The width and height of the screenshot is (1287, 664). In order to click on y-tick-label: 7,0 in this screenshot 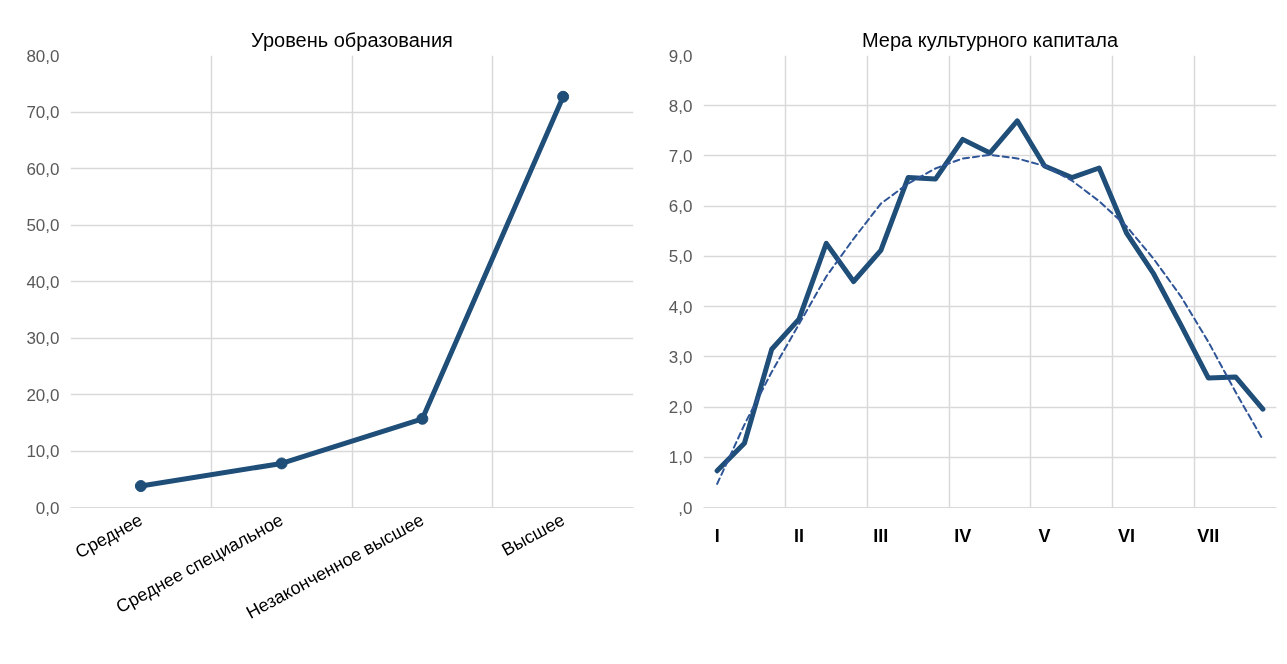, I will do `click(680, 156)`.